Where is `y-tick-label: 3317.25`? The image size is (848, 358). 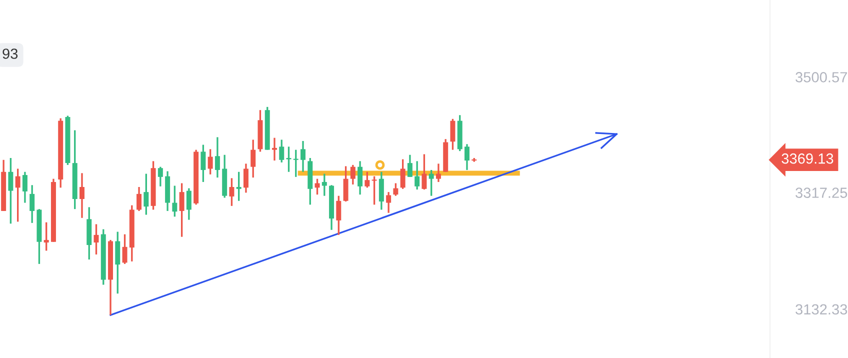
y-tick-label: 3317.25 is located at coordinates (822, 193).